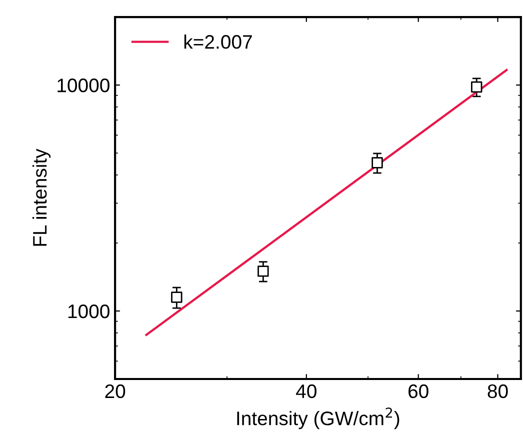 This screenshot has height=448, width=523. Describe the element at coordinates (84, 85) in the screenshot. I see `y-tick-label: 10000` at that location.